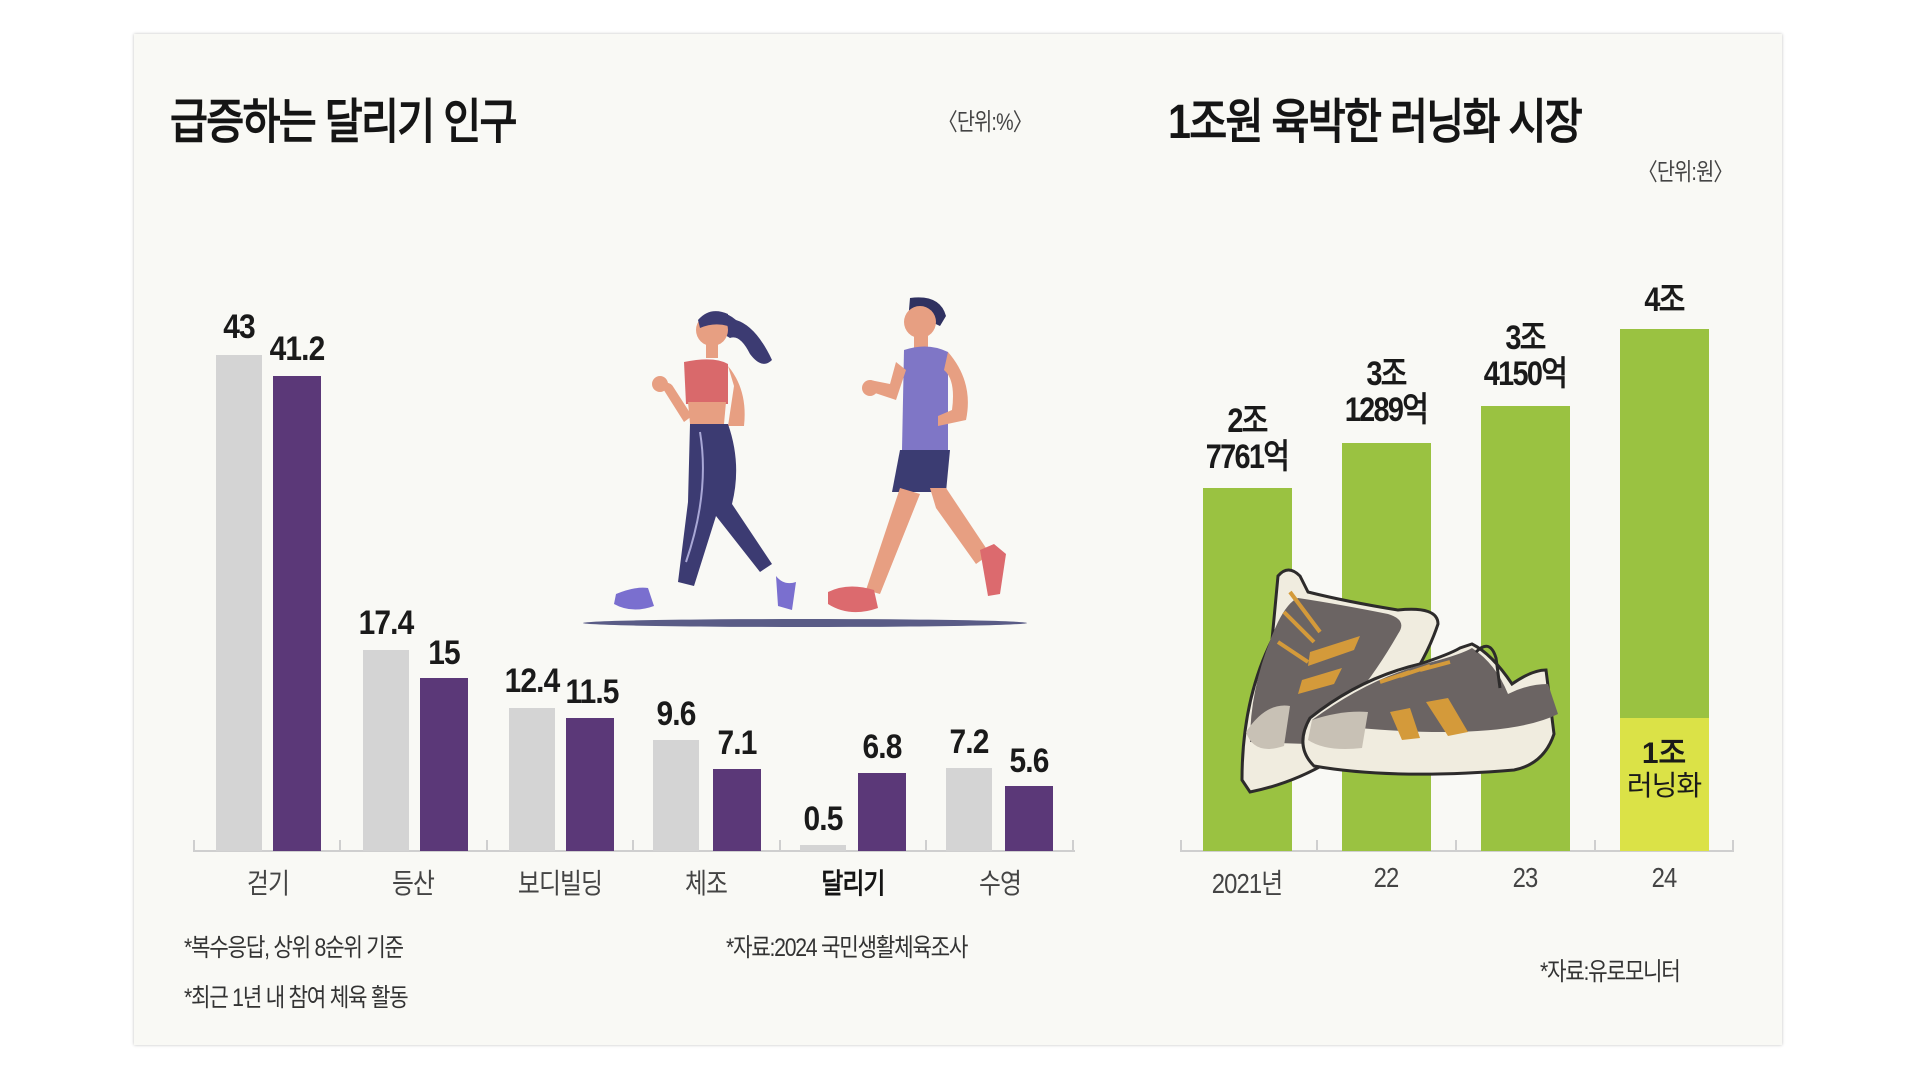 This screenshot has width=1920, height=1080. What do you see at coordinates (1386, 392) in the screenshot?
I see `value-label-2022: 3조 1289억` at bounding box center [1386, 392].